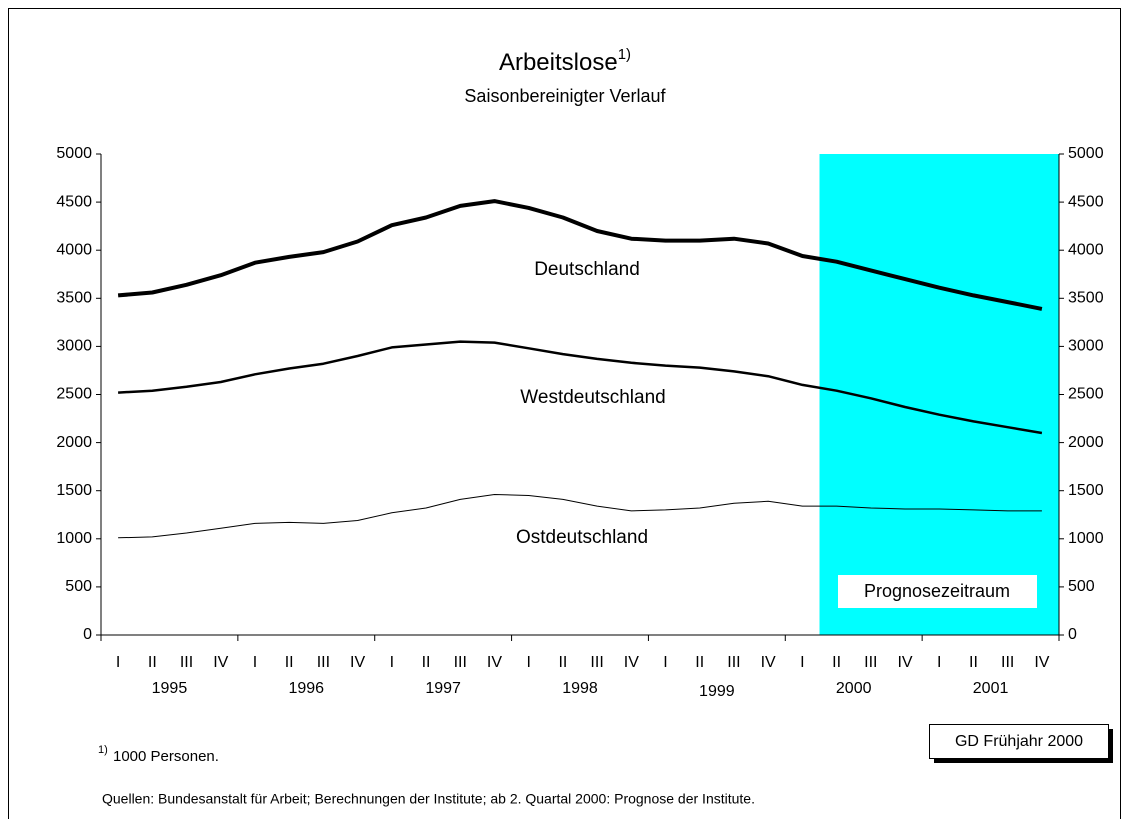 This screenshot has width=1130, height=819. I want to click on year-label: 1996, so click(306, 688).